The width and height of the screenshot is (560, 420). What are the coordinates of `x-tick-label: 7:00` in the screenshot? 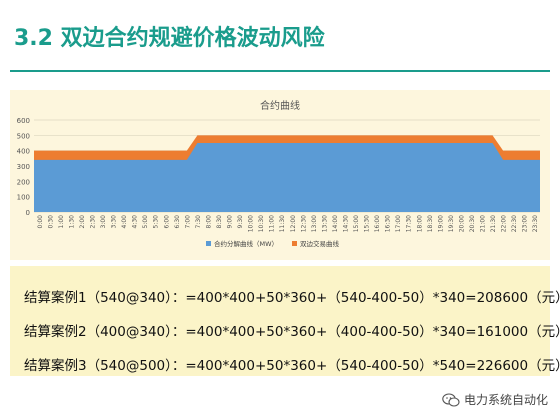 It's located at (187, 222).